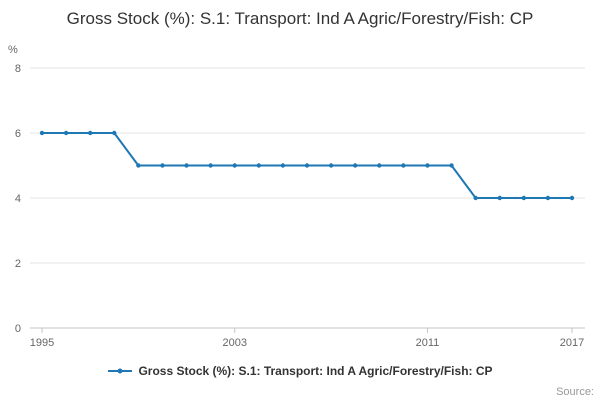 The width and height of the screenshot is (600, 400). Describe the element at coordinates (42, 343) in the screenshot. I see `x-tick-label: 1995` at that location.